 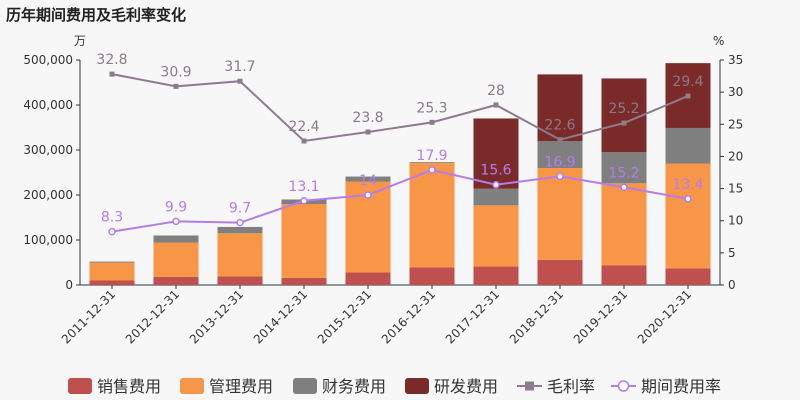 I want to click on right-tick-label: 10, so click(x=735, y=221).